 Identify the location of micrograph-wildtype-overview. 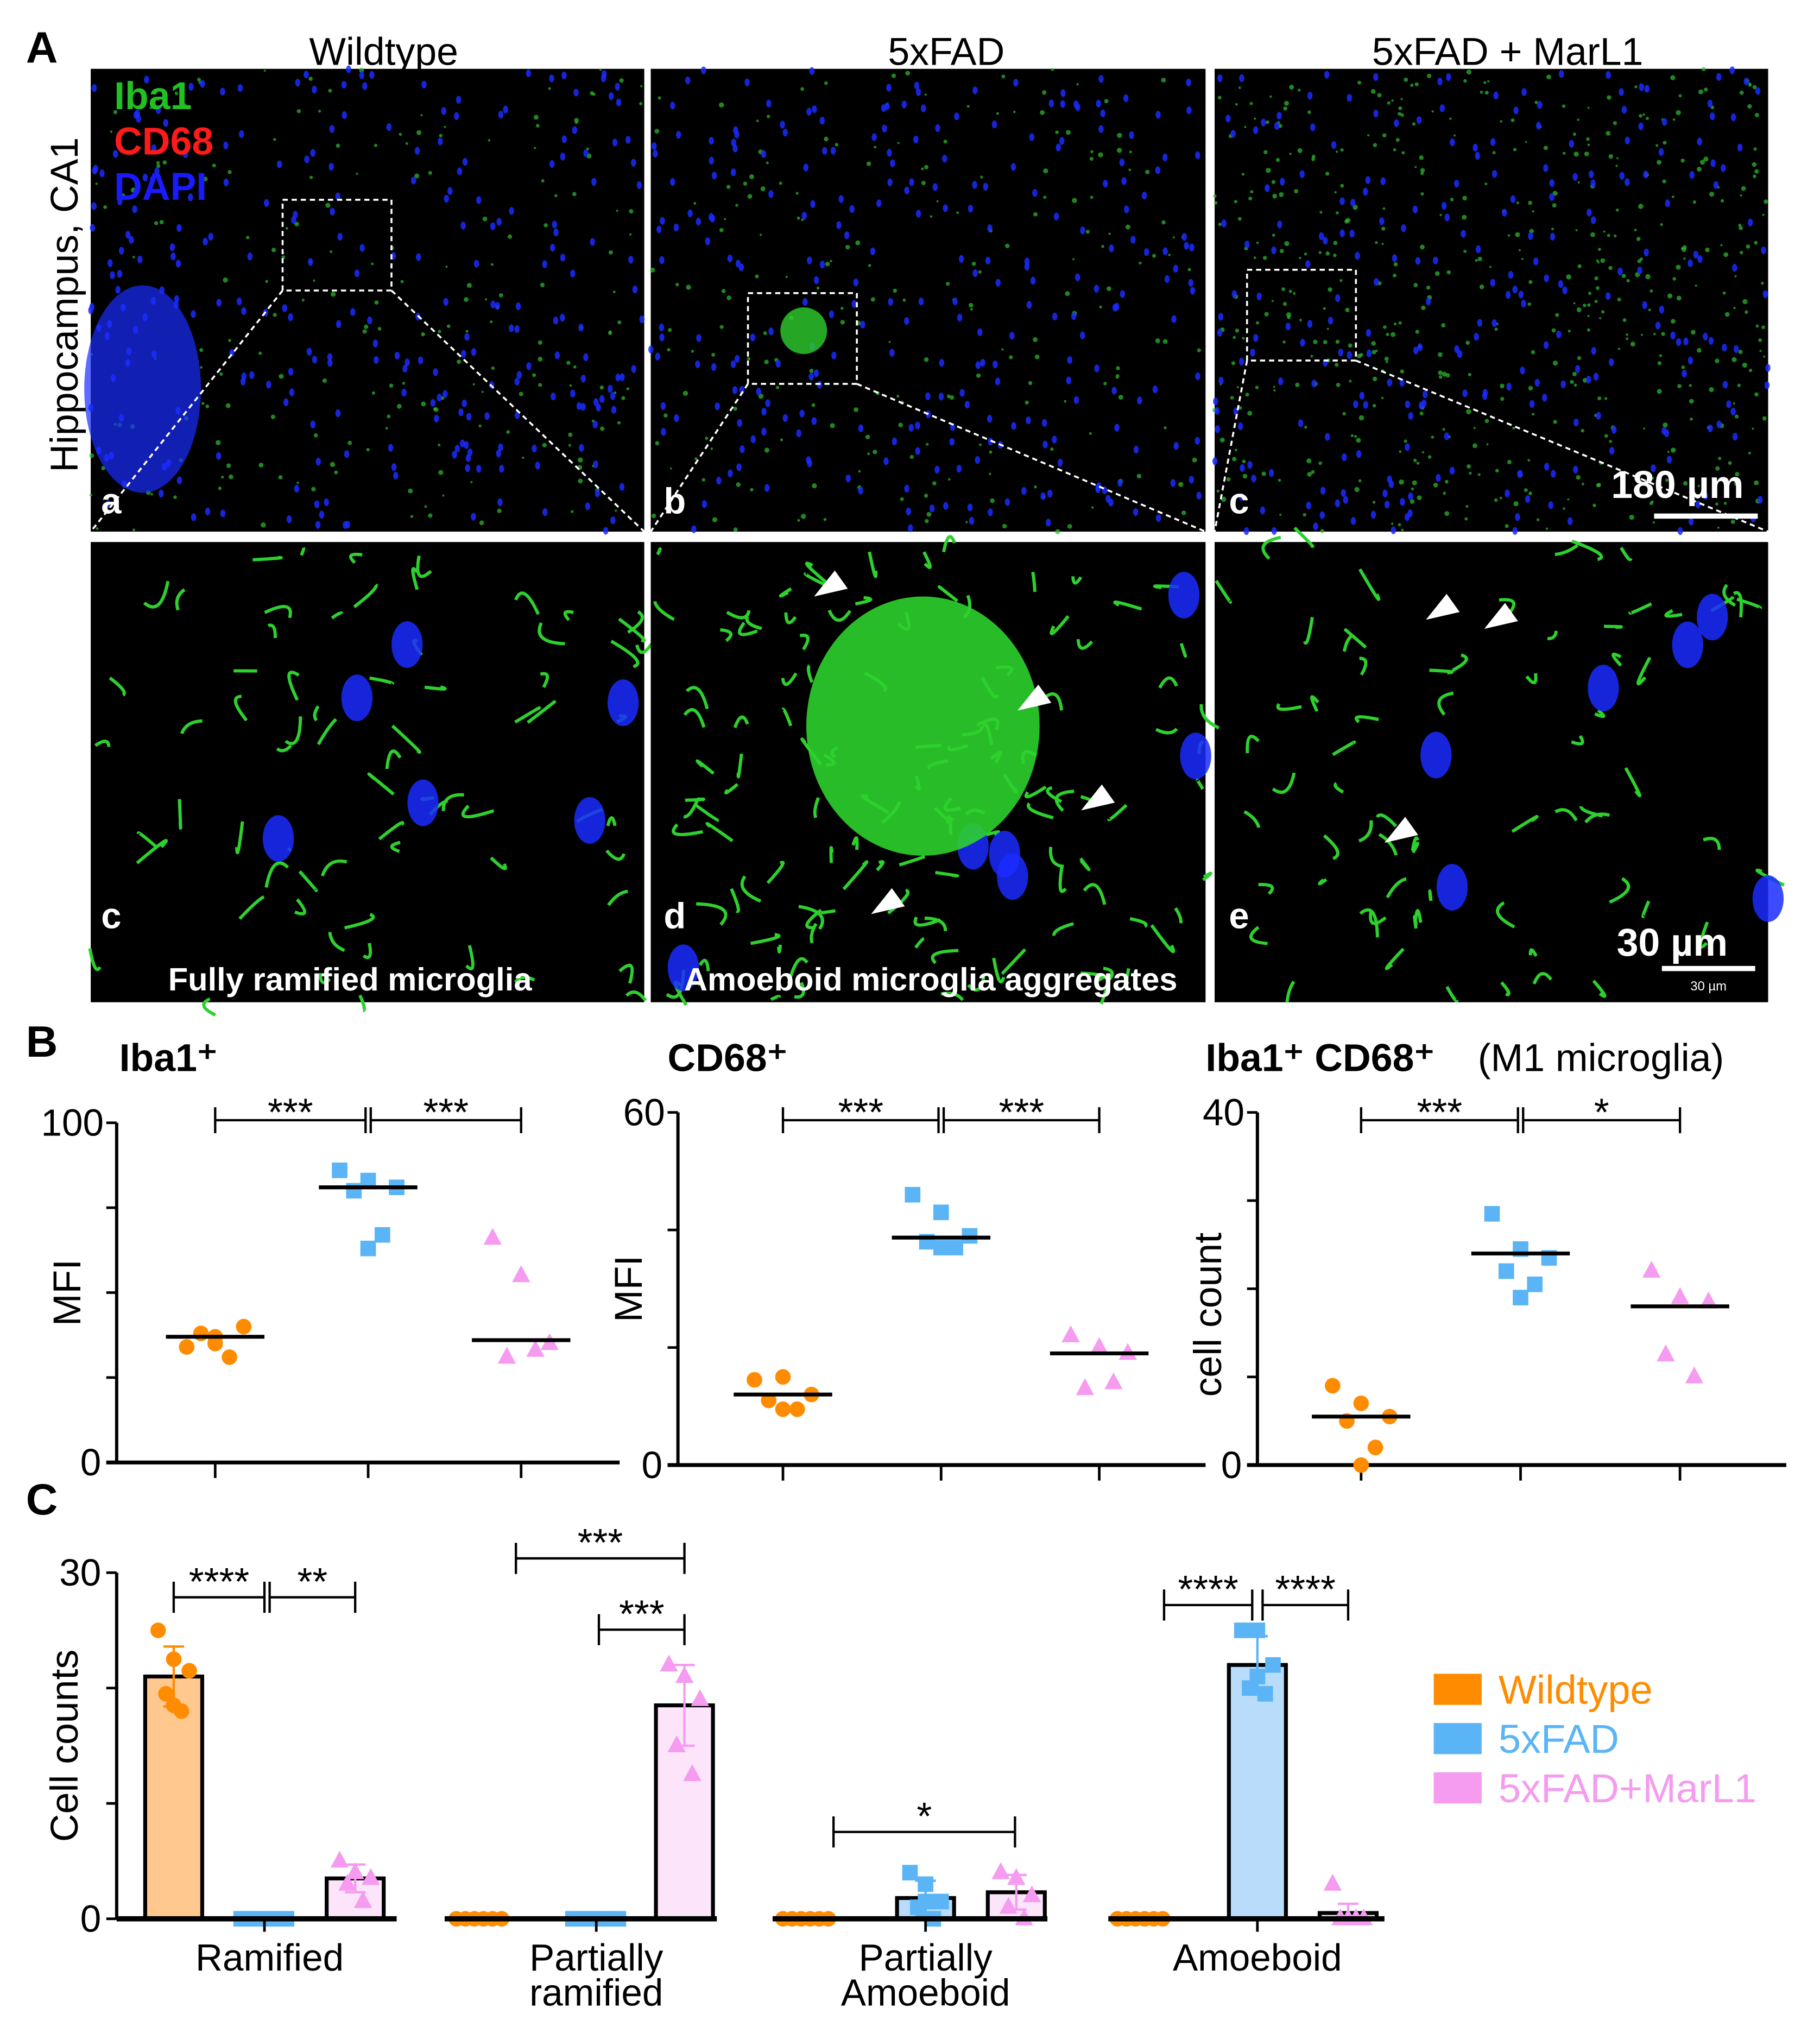
(364, 300).